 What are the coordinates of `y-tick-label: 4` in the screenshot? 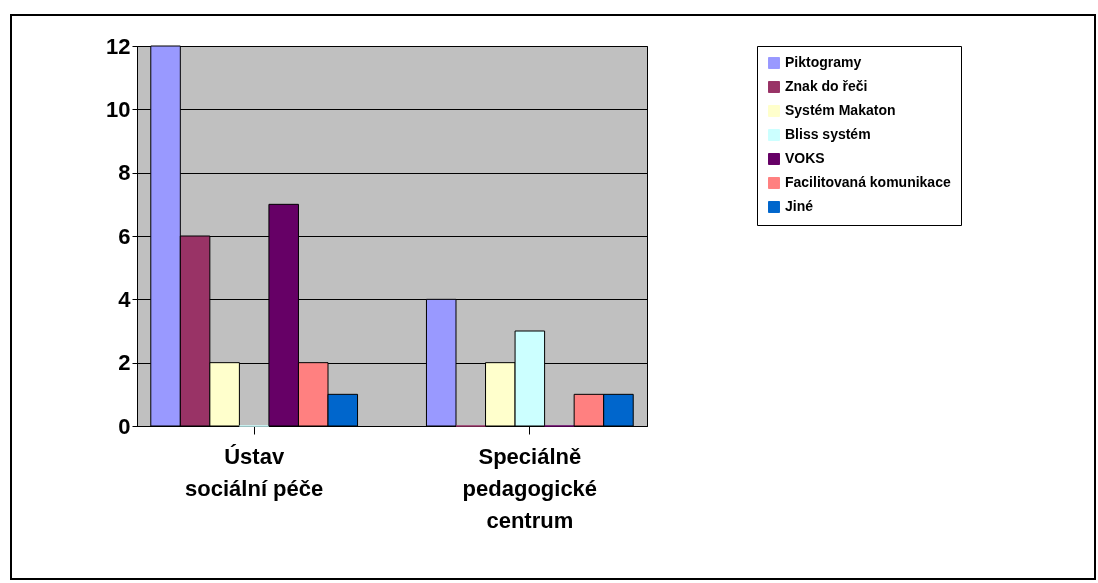 It's located at (125, 299).